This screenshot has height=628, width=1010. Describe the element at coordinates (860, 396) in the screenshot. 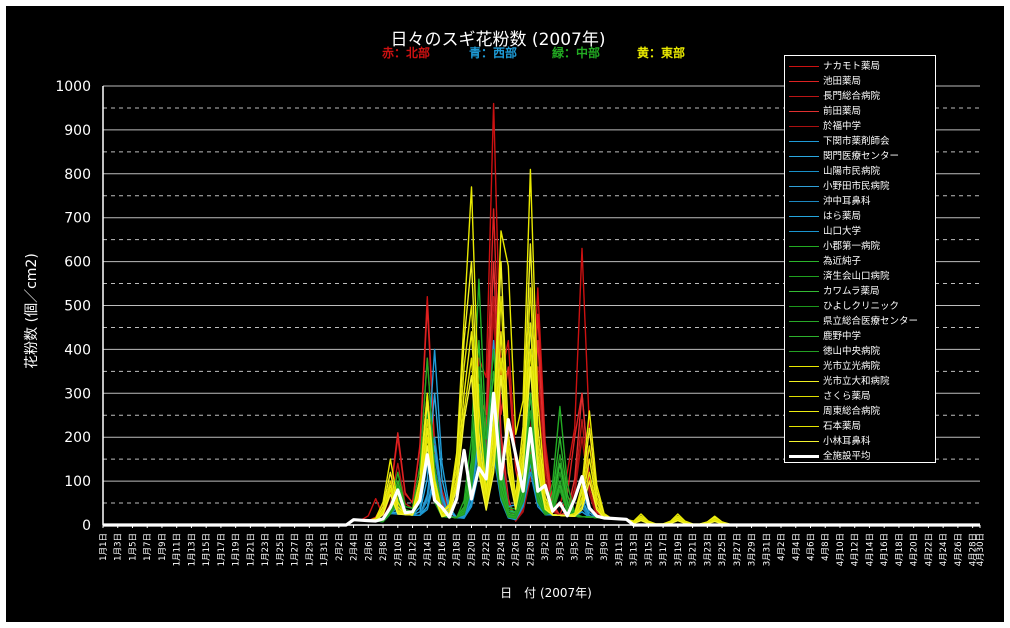

I see `legend-item: さくら薬局` at that location.